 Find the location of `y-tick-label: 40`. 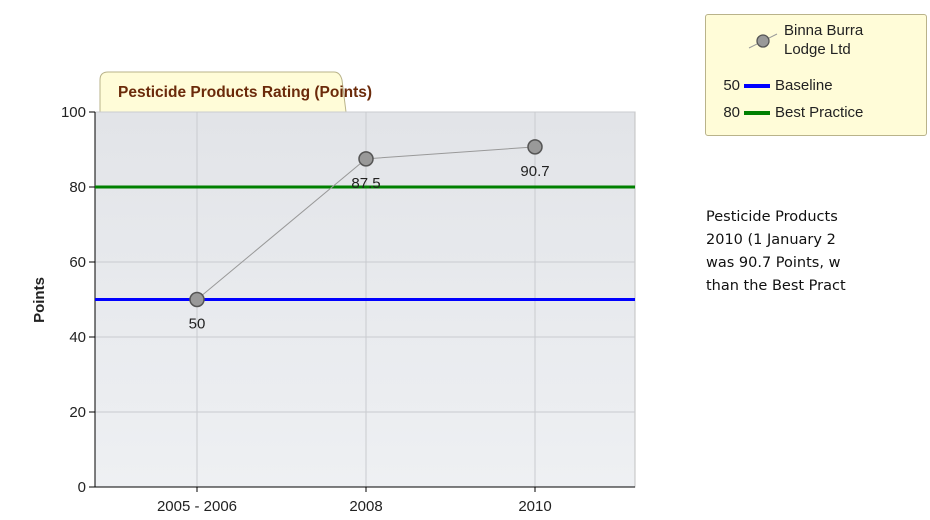

y-tick-label: 40 is located at coordinates (77, 337).